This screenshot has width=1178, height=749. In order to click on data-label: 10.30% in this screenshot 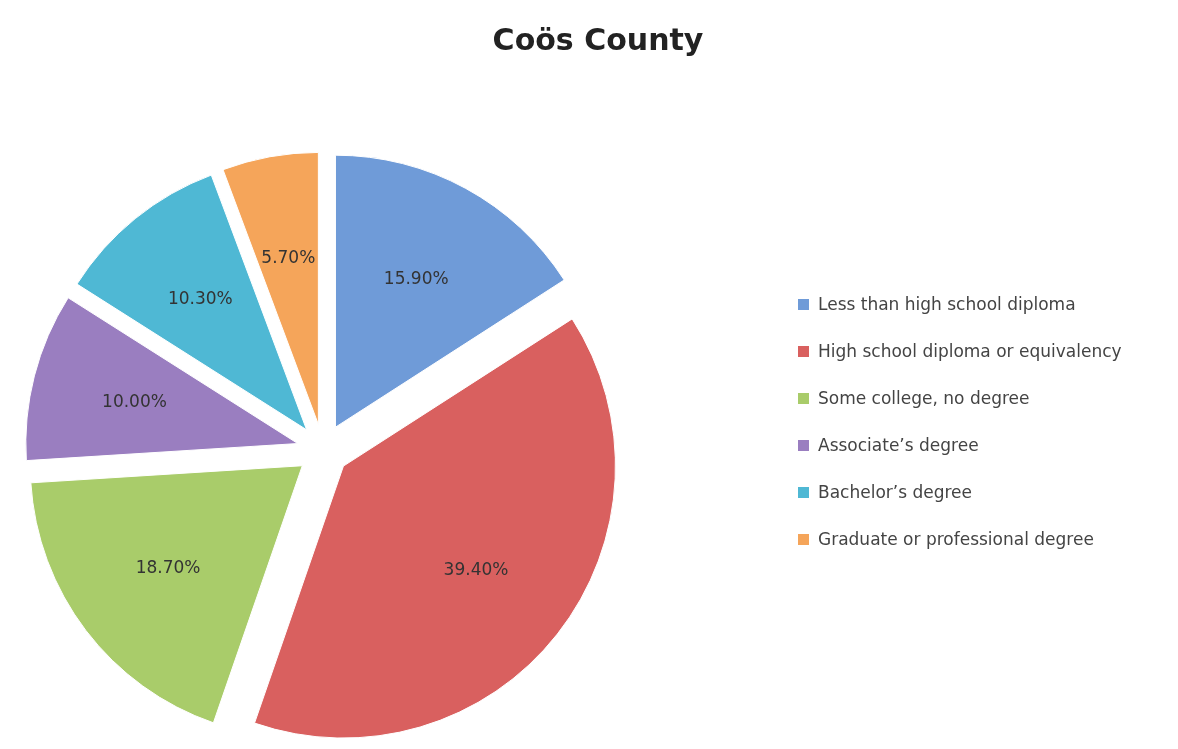, I will do `click(200, 297)`.